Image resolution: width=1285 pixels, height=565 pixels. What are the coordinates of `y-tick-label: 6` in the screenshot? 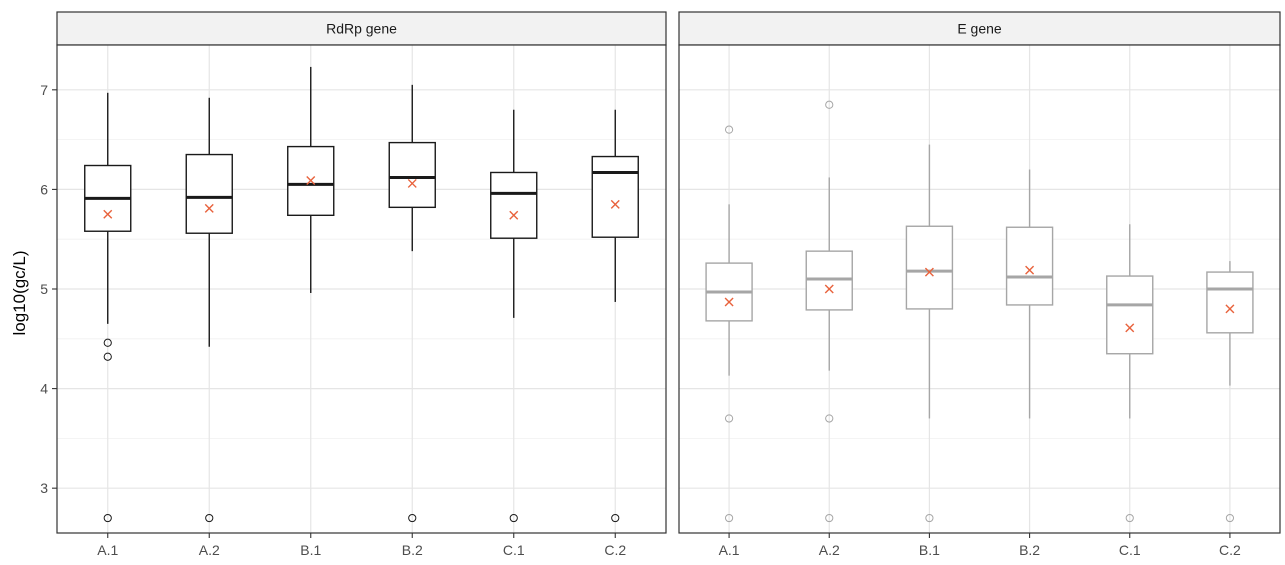 It's located at (44, 189).